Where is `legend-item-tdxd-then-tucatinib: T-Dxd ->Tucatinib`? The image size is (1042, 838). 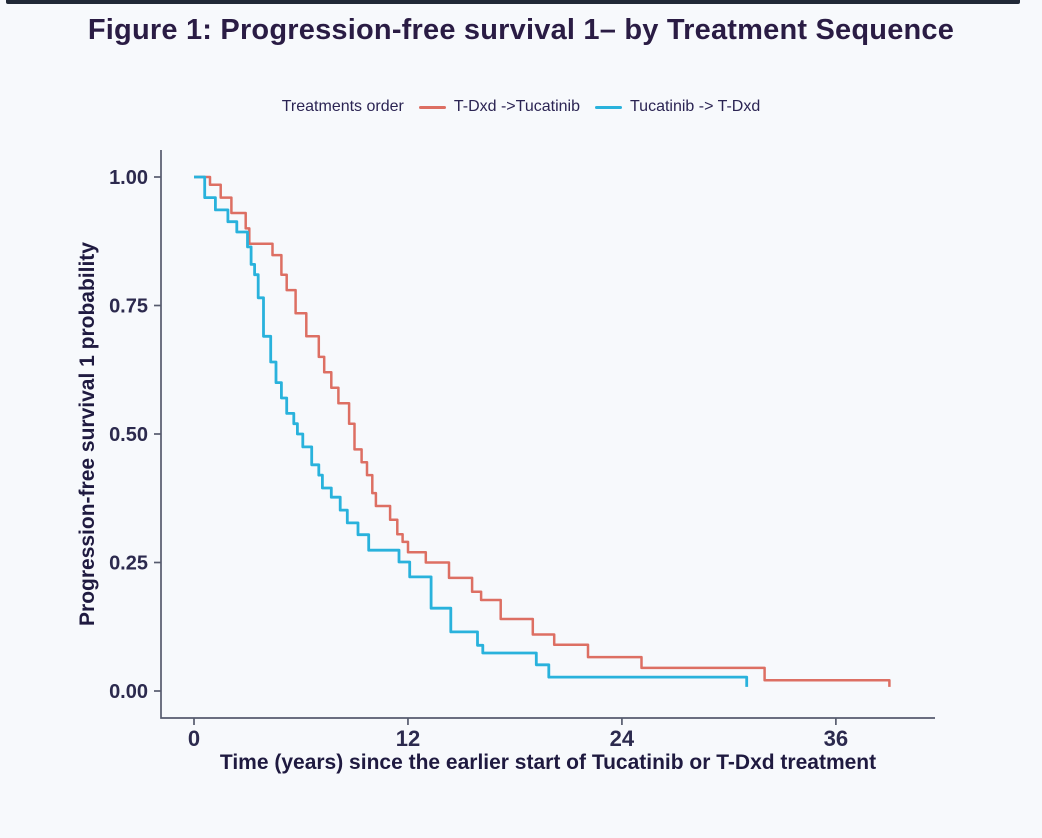 legend-item-tdxd-then-tucatinib: T-Dxd ->Tucatinib is located at coordinates (499, 107).